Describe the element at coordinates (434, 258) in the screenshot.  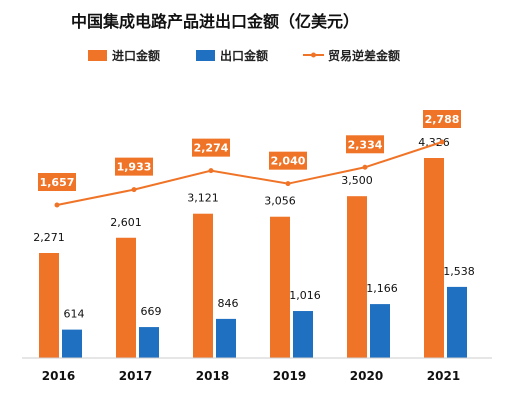
I see `bar-import-2021` at that location.